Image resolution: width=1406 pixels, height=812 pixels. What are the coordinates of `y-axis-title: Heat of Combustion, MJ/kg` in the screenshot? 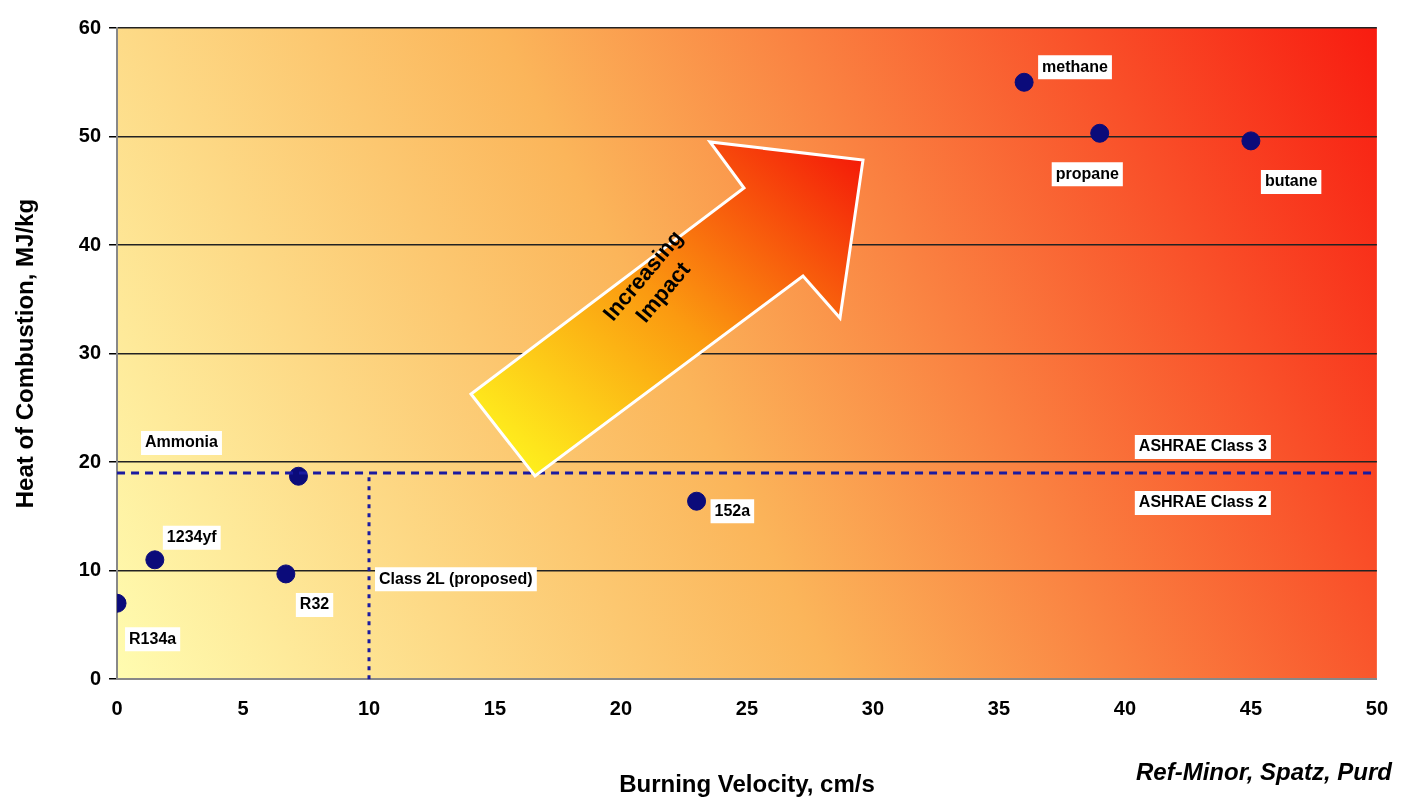 It's located at (25, 353).